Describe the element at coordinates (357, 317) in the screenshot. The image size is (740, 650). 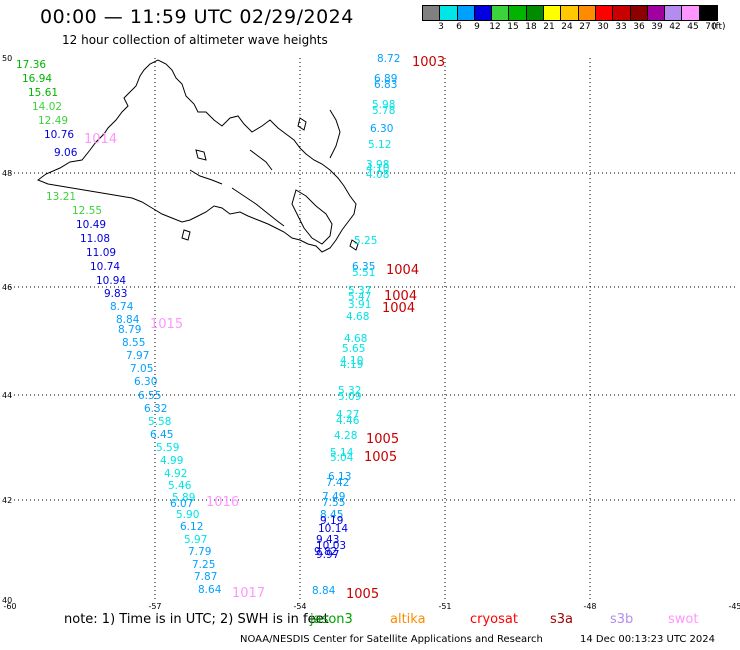
I see `wave-height-value: 4.68` at that location.